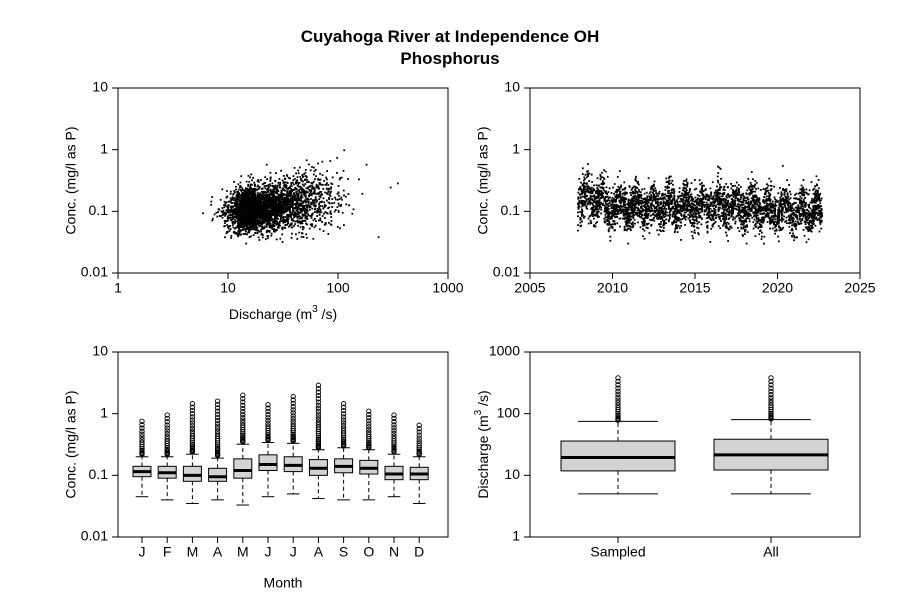 This screenshot has width=900, height=600. Describe the element at coordinates (529, 288) in the screenshot. I see `panel2-xtick-label-0: 2005` at that location.